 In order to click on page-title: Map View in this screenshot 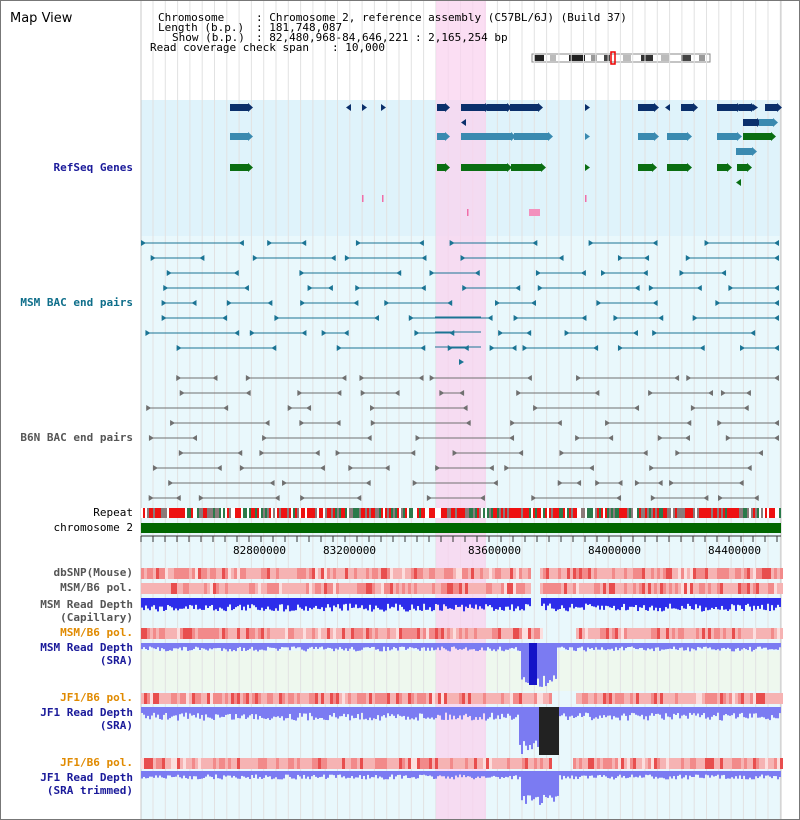, I will do `click(41, 18)`.